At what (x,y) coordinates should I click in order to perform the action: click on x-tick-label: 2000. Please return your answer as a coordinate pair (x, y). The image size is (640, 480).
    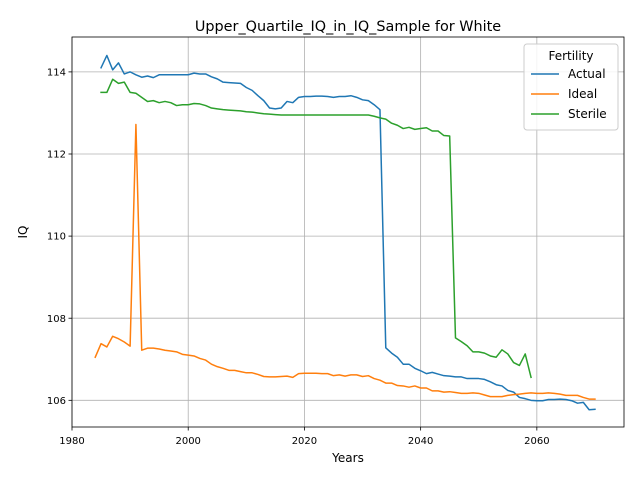
    Looking at the image, I should click on (187, 441).